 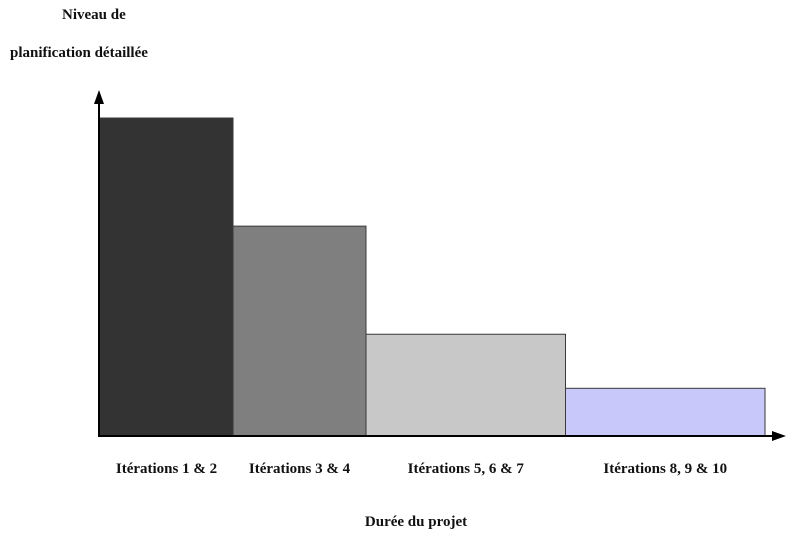 What do you see at coordinates (416, 522) in the screenshot?
I see `x-axis-title: Durée du projet` at bounding box center [416, 522].